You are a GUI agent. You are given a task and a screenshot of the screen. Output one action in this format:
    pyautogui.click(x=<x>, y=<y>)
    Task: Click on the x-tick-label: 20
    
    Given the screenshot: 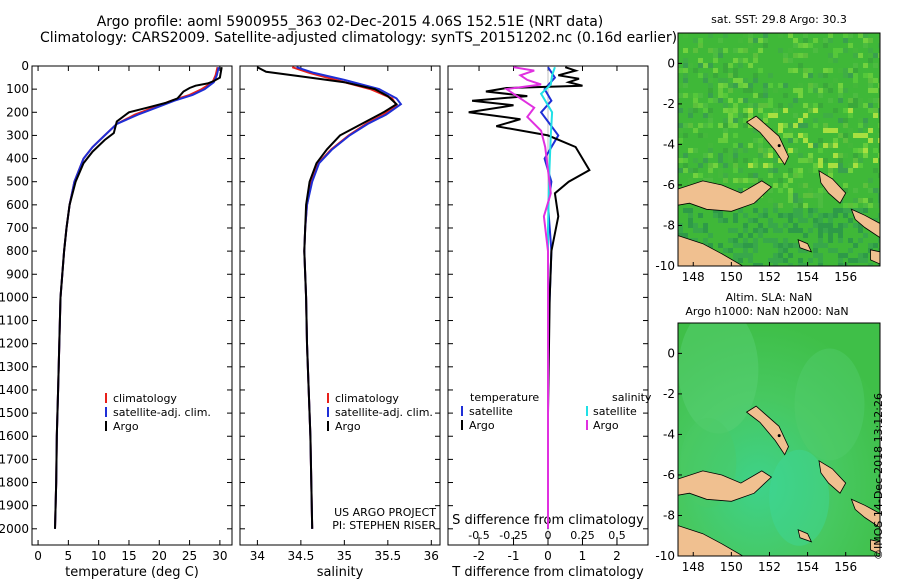 What is the action you would take?
    pyautogui.click(x=159, y=556)
    